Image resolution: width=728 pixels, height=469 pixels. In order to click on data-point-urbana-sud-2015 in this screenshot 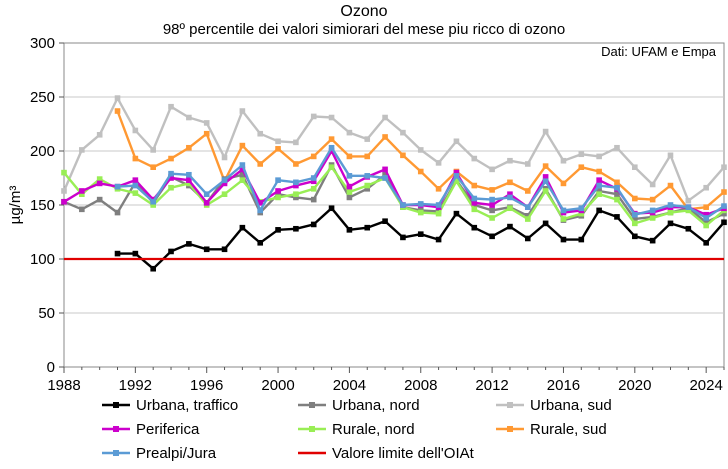, I will do `click(545, 131)`.